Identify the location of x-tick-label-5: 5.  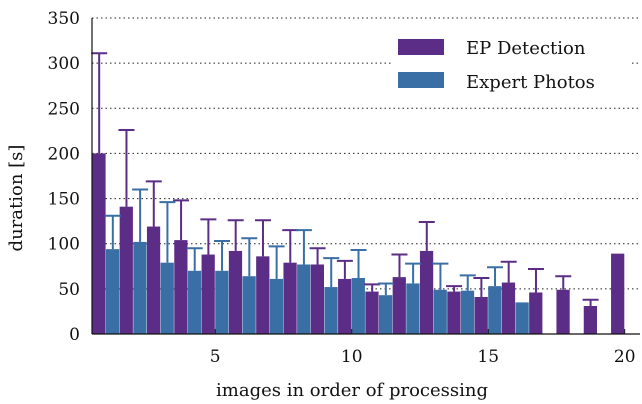
(215, 357).